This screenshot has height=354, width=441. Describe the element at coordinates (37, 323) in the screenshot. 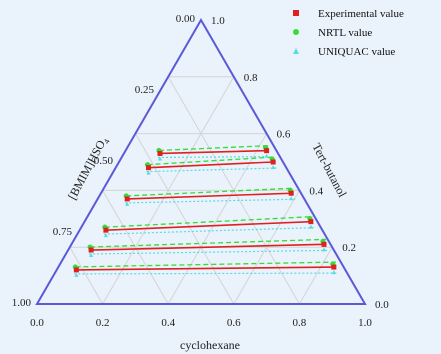

I see `bottom-tick-label: 0.0` at that location.